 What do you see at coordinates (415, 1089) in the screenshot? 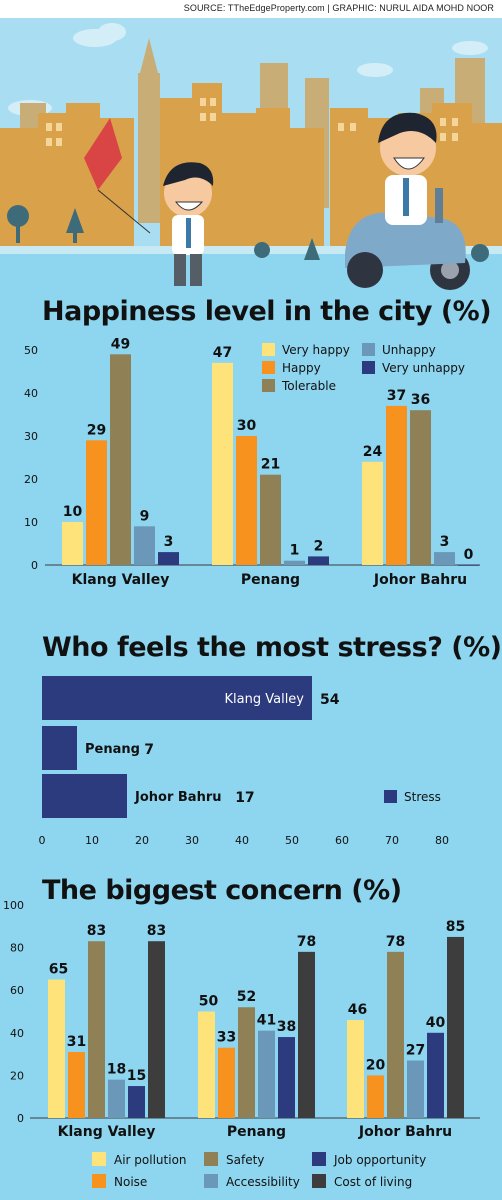
I see `bar-accessibility-johor-bahru` at bounding box center [415, 1089].